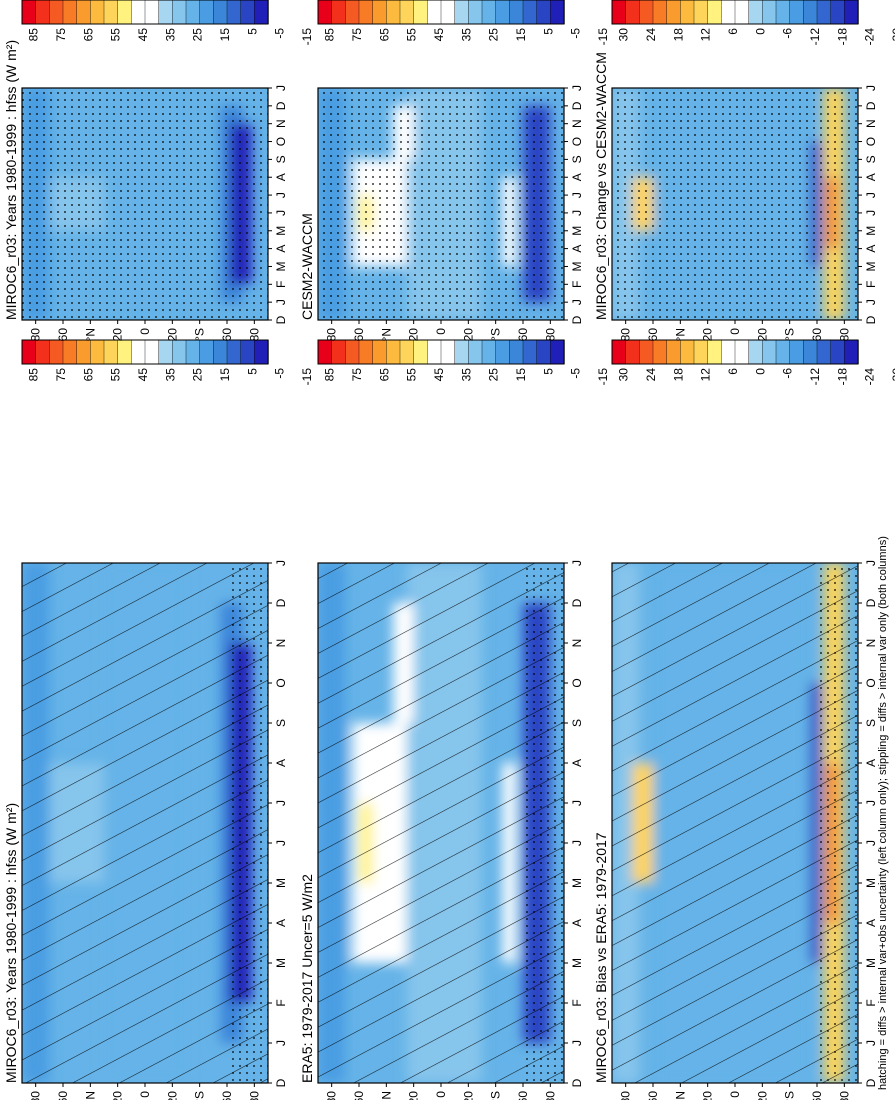  I want to click on colorbar-tick-label: 45, so click(439, 375).